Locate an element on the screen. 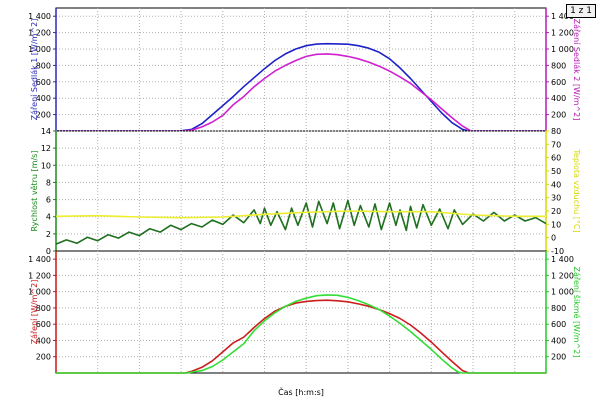 The width and height of the screenshot is (600, 408). left-tick-label: 10 is located at coordinates (46, 165).